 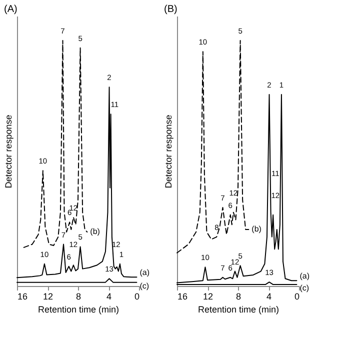 What do you see at coordinates (11, 9) in the screenshot?
I see `chart-title: (A)` at bounding box center [11, 9].